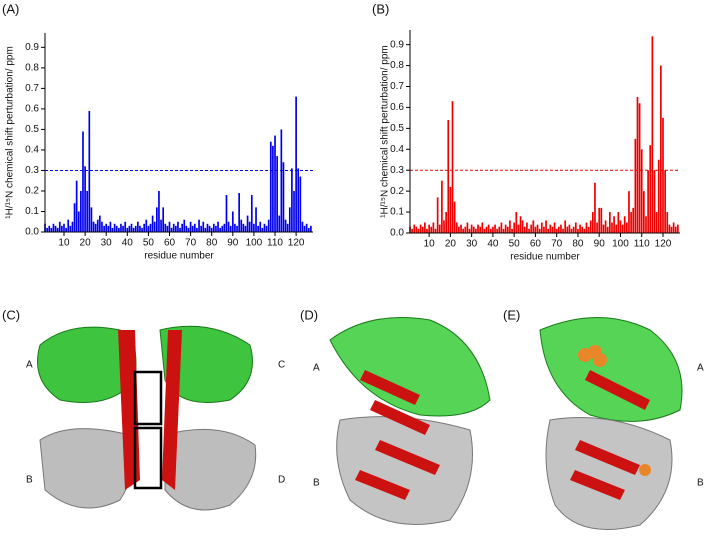  What do you see at coordinates (380, 8) in the screenshot?
I see `panel-label: (B)` at bounding box center [380, 8].